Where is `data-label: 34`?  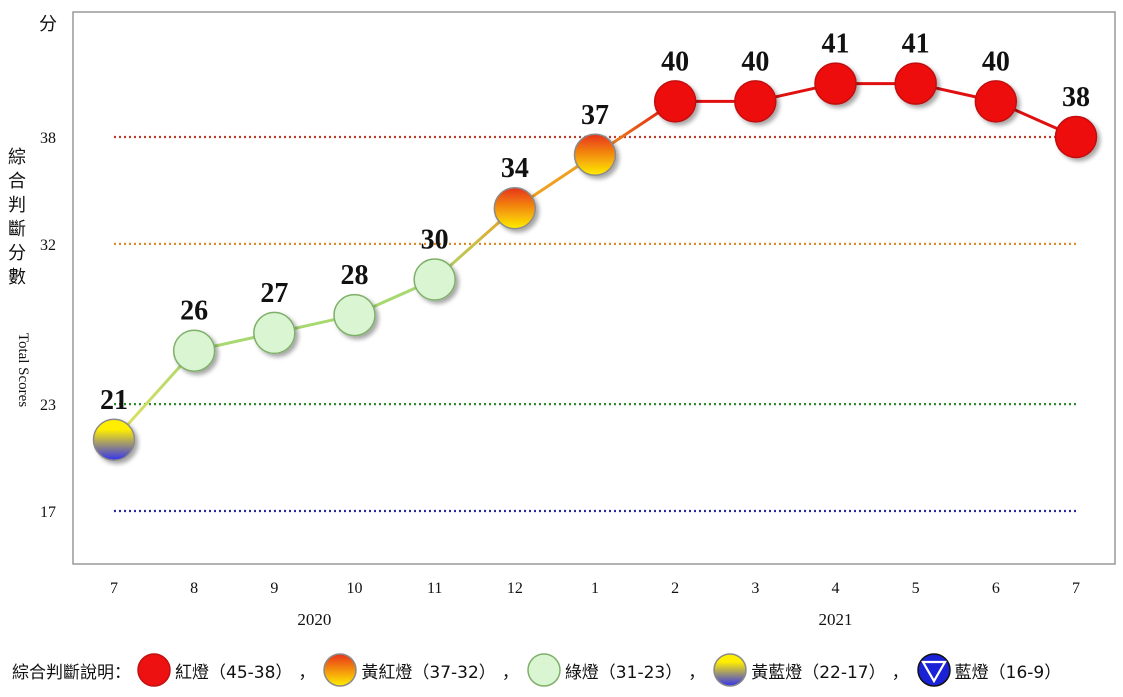
data-label: 34 is located at coordinates (515, 168).